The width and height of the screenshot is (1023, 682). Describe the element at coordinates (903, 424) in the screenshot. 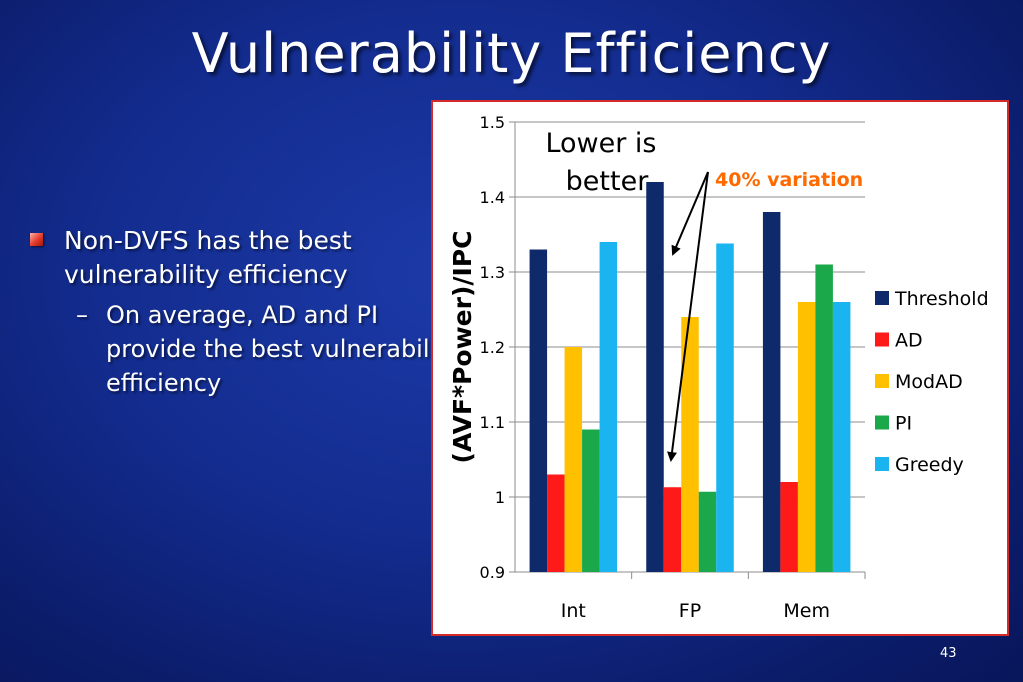

I see `legend-label: PI` at that location.